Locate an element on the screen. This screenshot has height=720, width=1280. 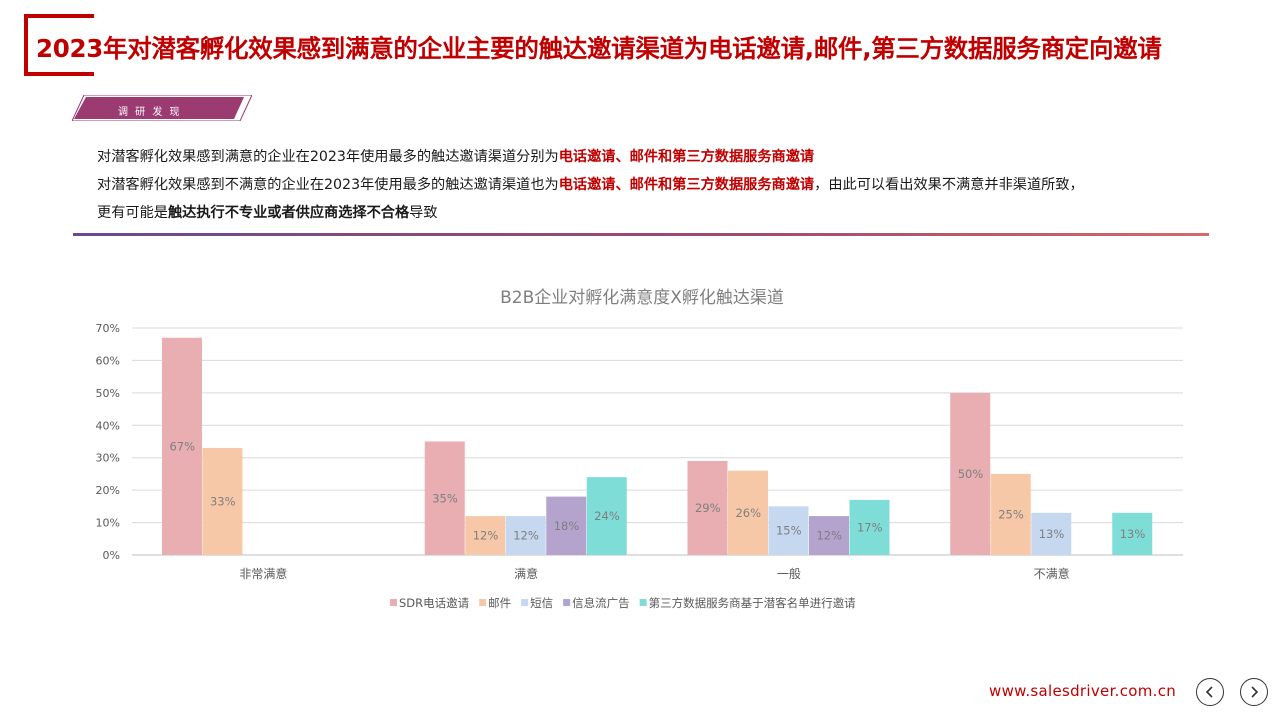
data-label: 26% is located at coordinates (748, 513).